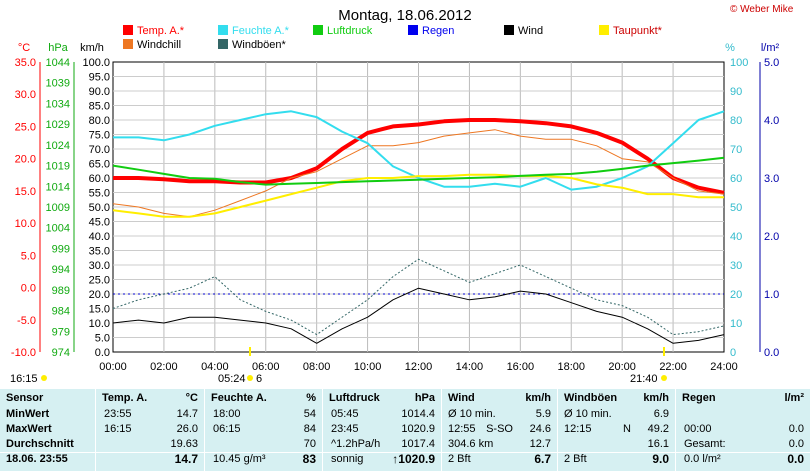 Image resolution: width=810 pixels, height=471 pixels. What do you see at coordinates (29, 429) in the screenshot?
I see `stats-label: MaxWert` at bounding box center [29, 429].